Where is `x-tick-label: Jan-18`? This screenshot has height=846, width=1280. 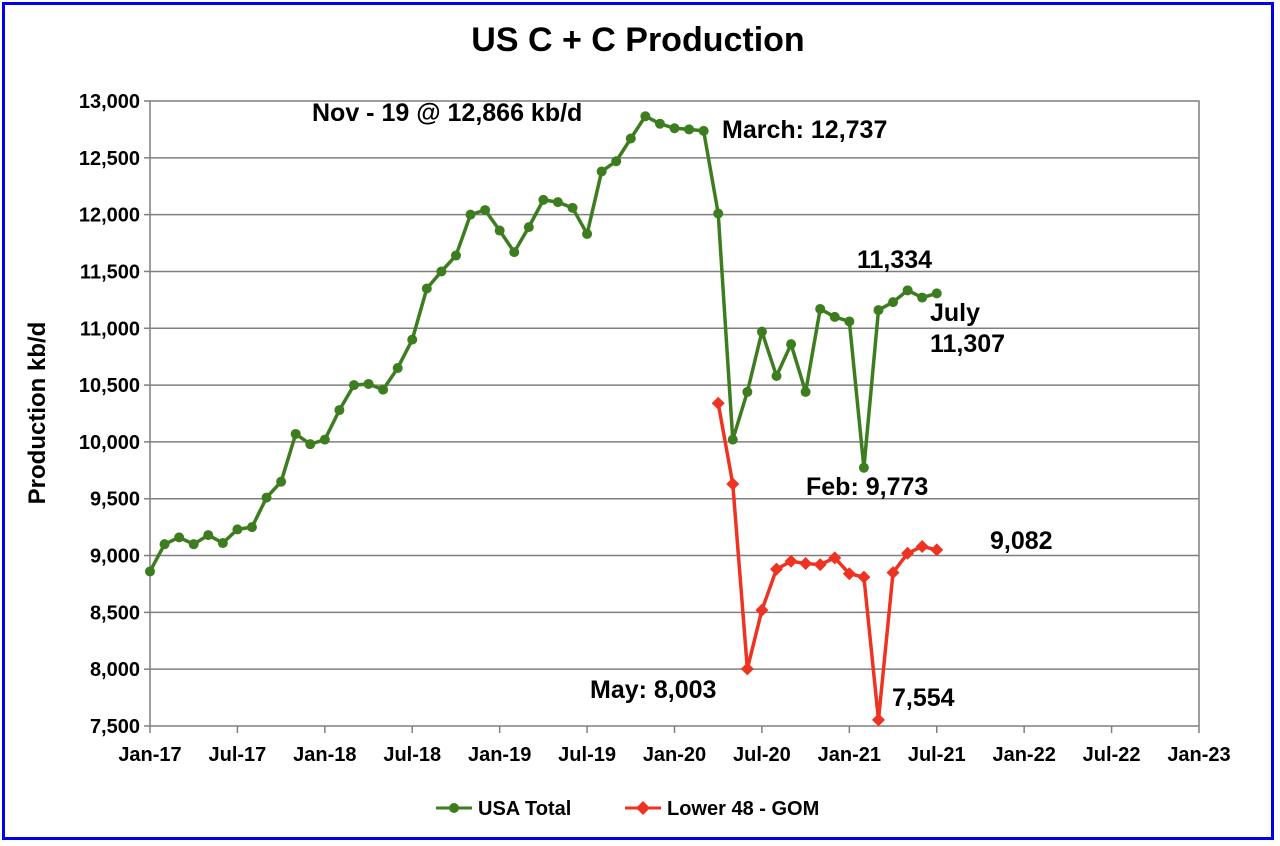 x-tick-label: Jan-18 is located at coordinates (324, 755).